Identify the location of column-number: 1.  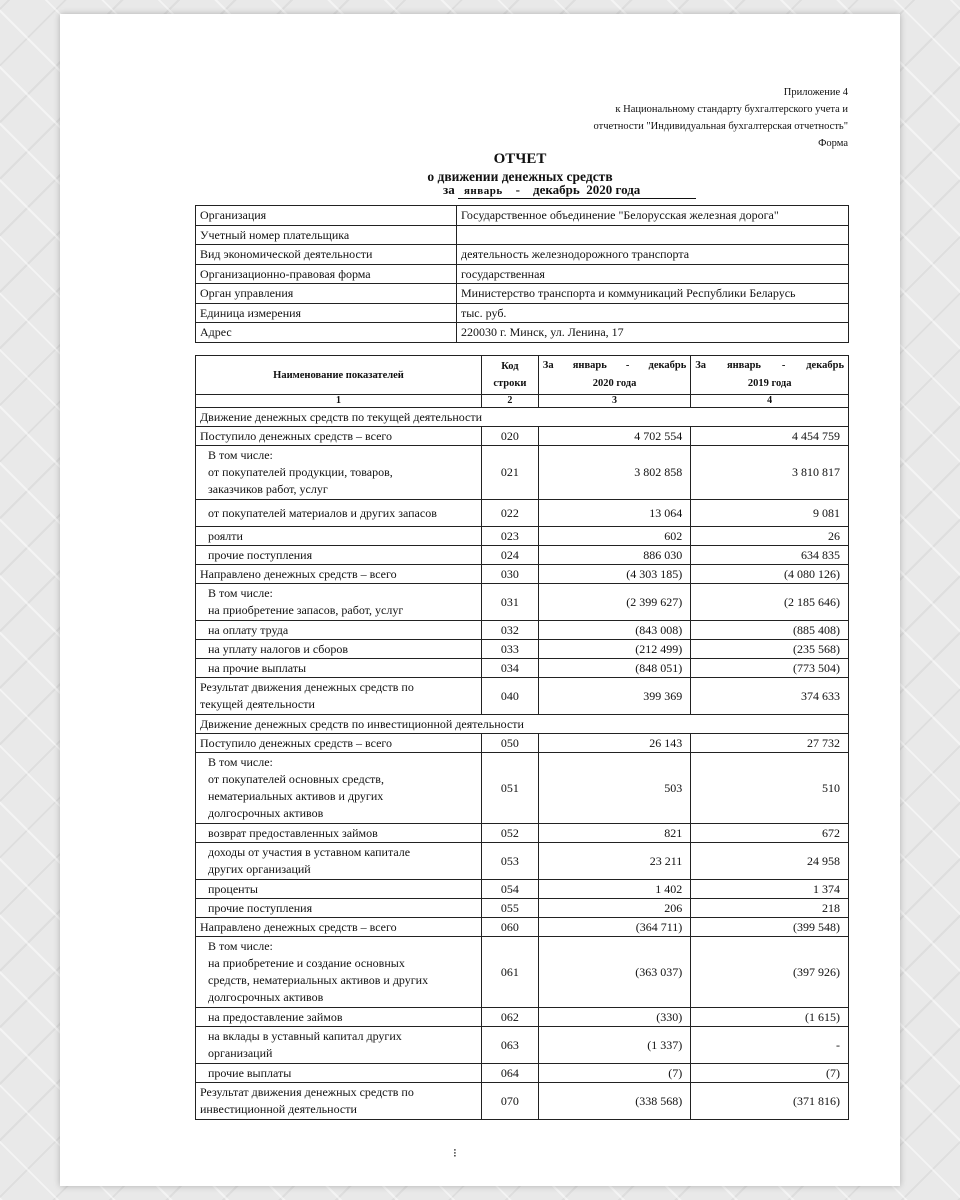
(338, 401).